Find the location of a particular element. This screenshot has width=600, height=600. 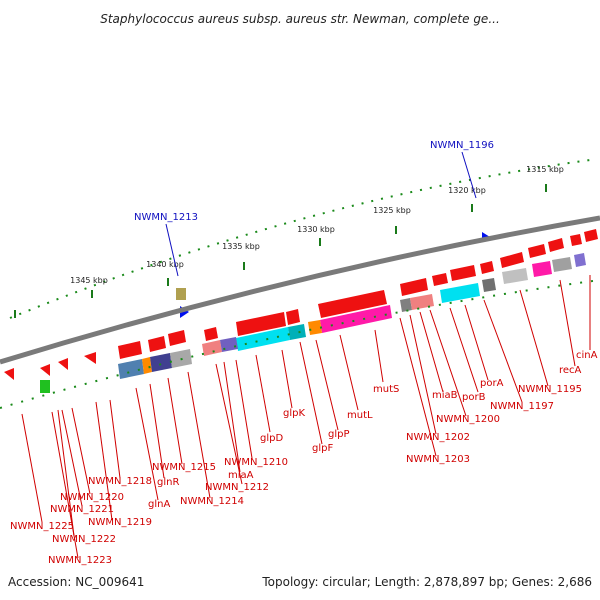

gene-label: NWMN_1210 is located at coordinates (256, 462).